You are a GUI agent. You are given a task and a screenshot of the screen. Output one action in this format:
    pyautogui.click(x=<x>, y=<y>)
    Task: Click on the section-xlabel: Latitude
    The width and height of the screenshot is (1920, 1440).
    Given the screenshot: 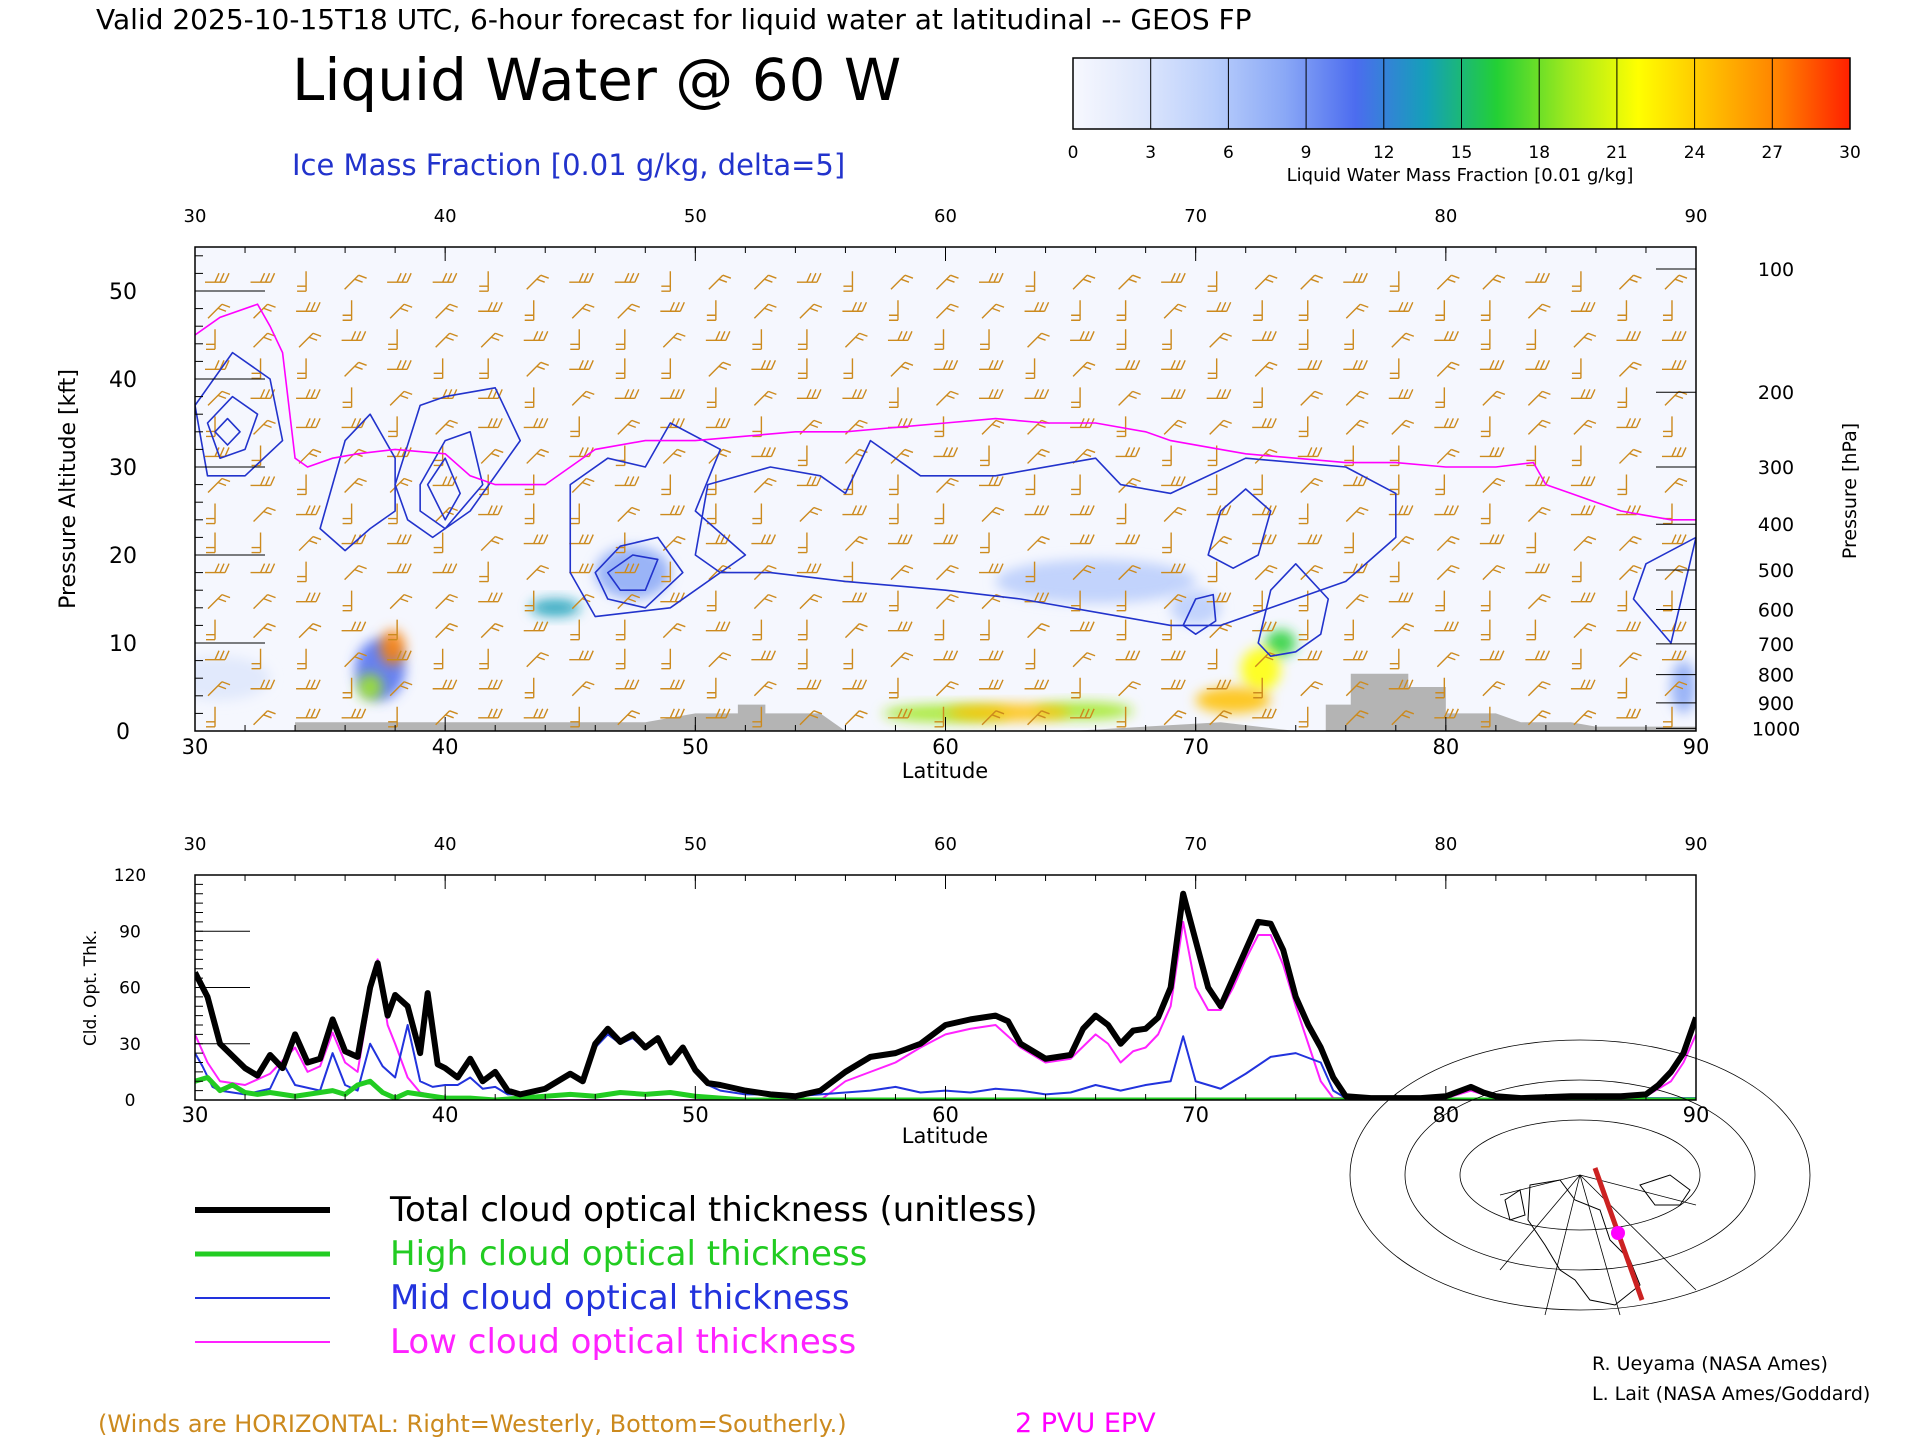 What is the action you would take?
    pyautogui.click(x=945, y=771)
    